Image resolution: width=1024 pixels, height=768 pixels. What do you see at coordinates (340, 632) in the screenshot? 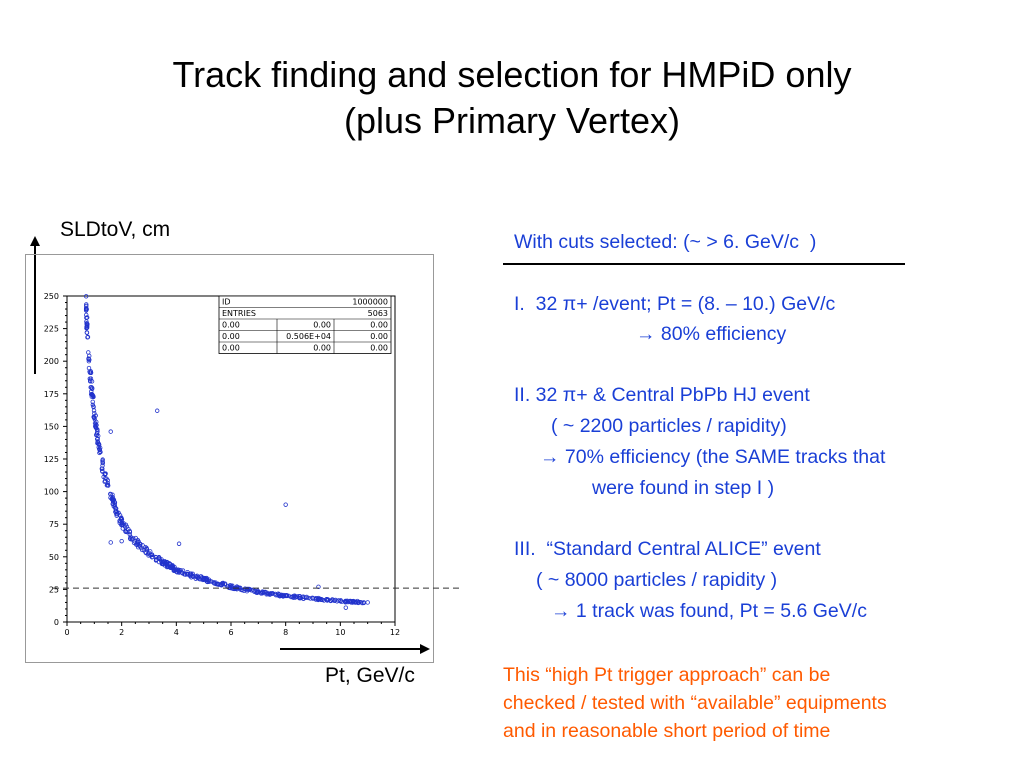
I see `x-tick-label: 10` at bounding box center [340, 632].